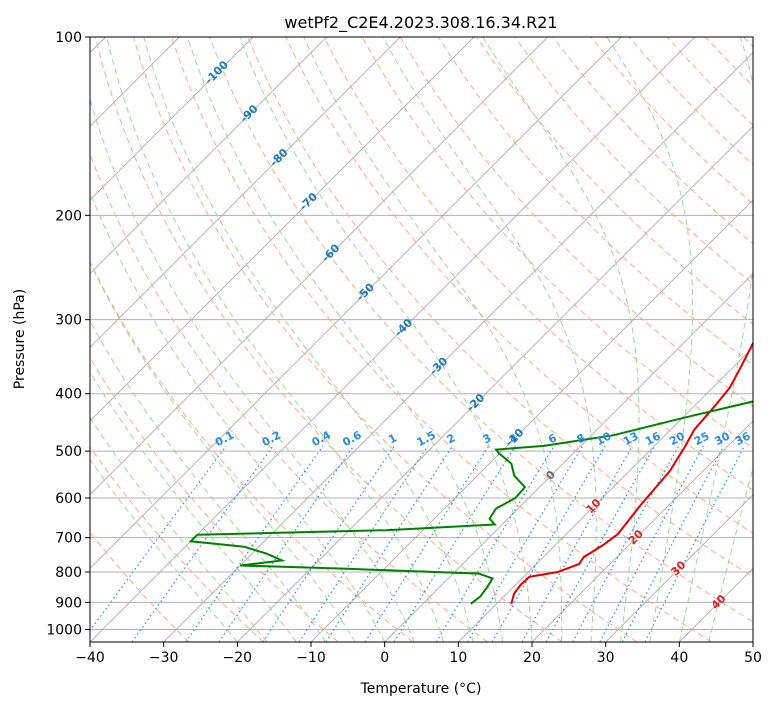 Image resolution: width=775 pixels, height=708 pixels. Describe the element at coordinates (278, 157) in the screenshot. I see `isotherm-label: -80` at that location.